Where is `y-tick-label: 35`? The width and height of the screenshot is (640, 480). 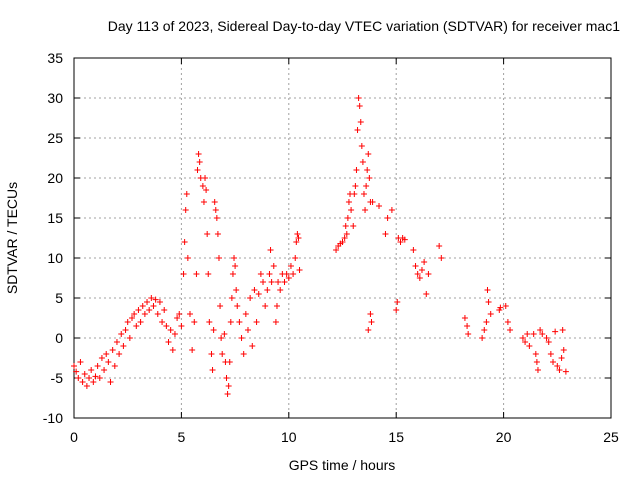
y-tick-label: 35 is located at coordinates (55, 58).